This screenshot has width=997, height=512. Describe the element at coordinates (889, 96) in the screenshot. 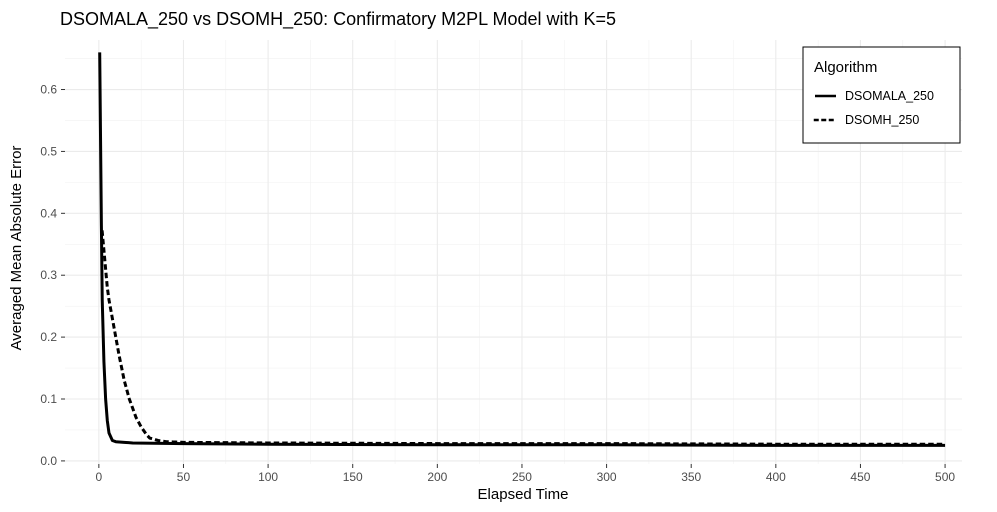

I see `legend-label-dsomala: DSOMALA_250` at that location.